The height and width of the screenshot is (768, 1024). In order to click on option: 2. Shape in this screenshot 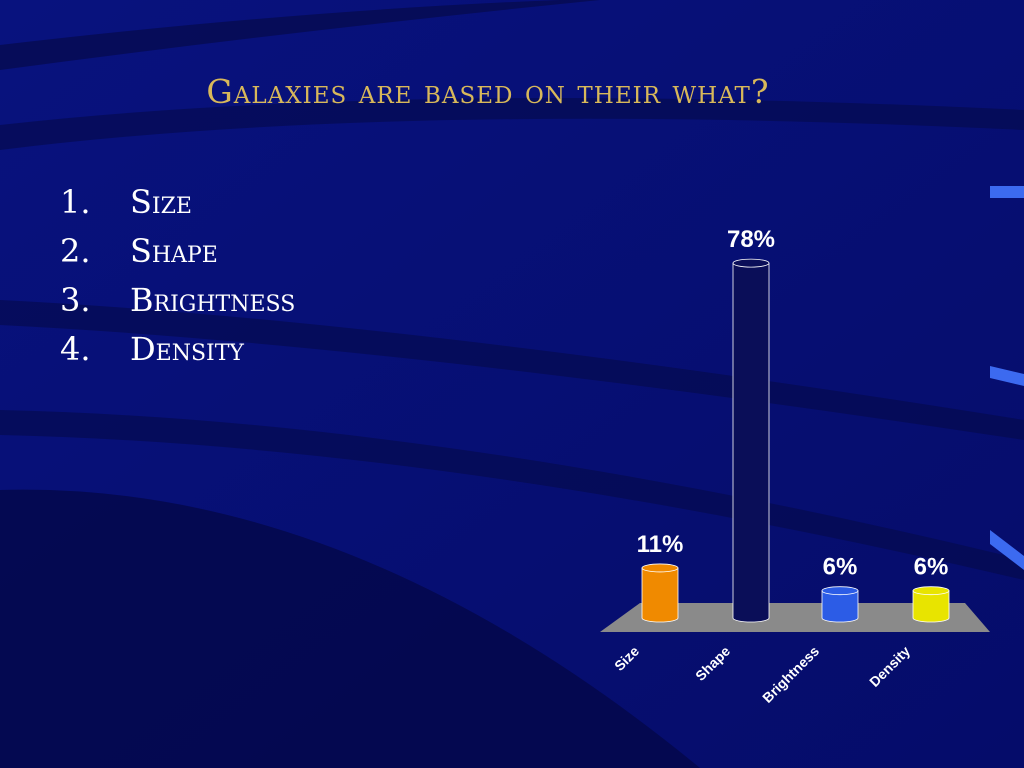, I will do `click(177, 256)`.